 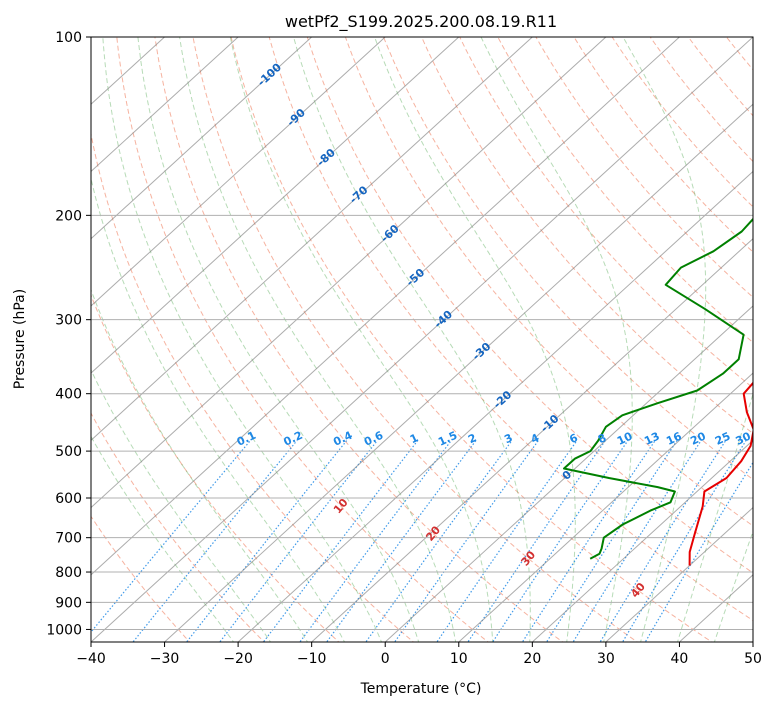 What do you see at coordinates (625, 438) in the screenshot?
I see `mixing-ratio-label: 10` at bounding box center [625, 438].